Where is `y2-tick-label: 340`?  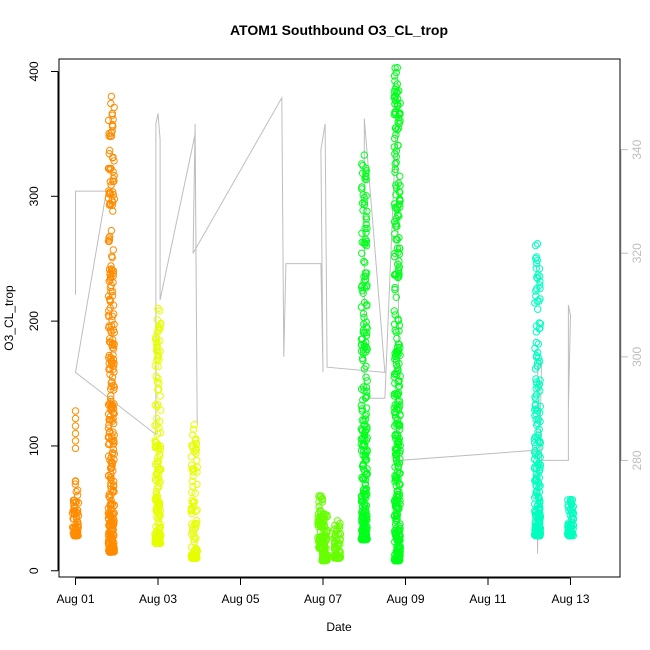 y2-tick-label: 340 is located at coordinates (637, 149).